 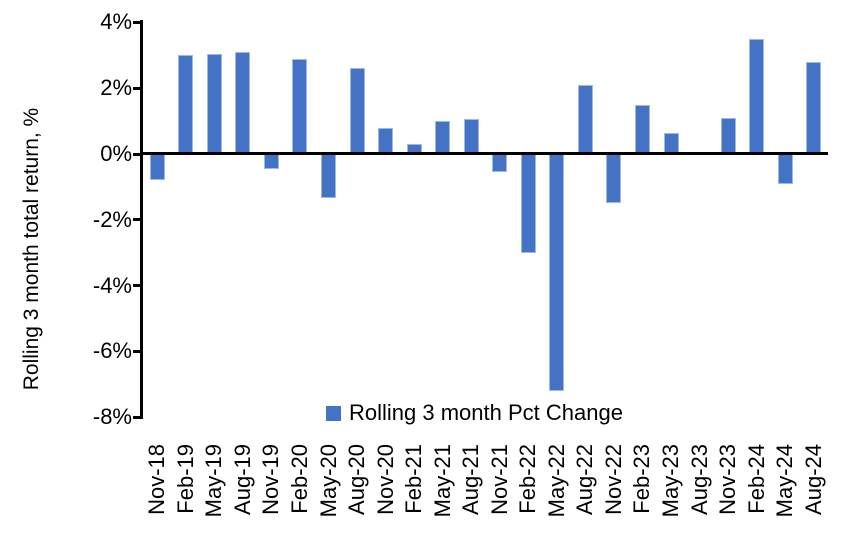 I want to click on x-tick-label: Feb-20, so click(x=299, y=479).